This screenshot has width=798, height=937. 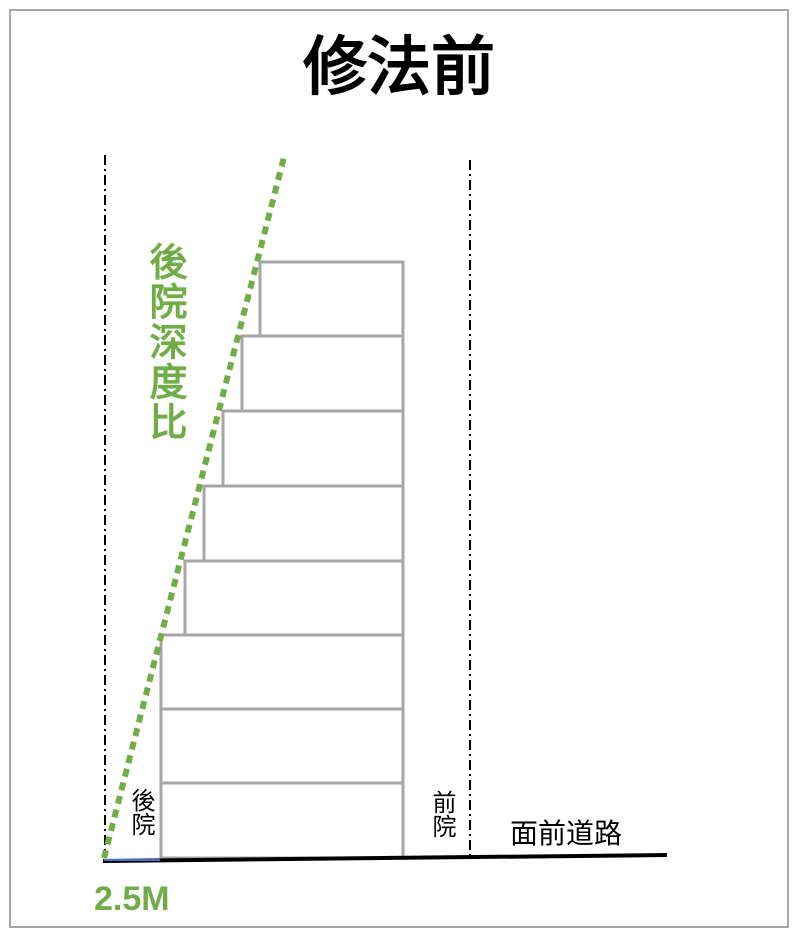 I want to click on ground-line, so click(x=385, y=858).